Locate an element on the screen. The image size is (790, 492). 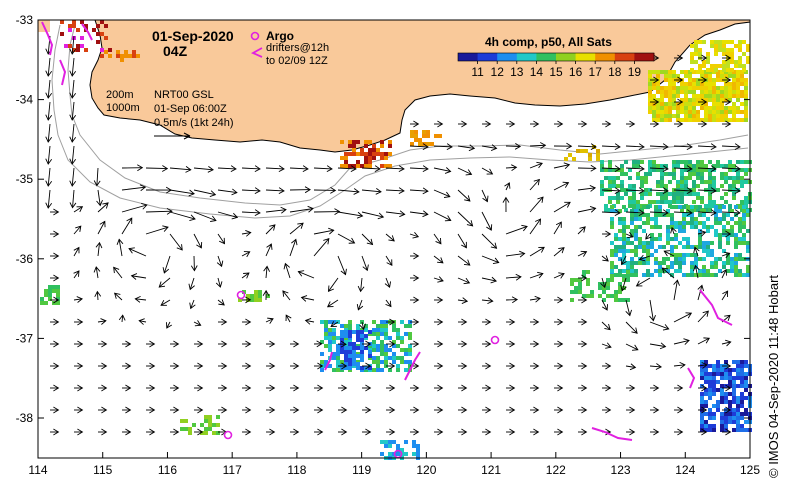
drifter-track is located at coordinates (716, 307).